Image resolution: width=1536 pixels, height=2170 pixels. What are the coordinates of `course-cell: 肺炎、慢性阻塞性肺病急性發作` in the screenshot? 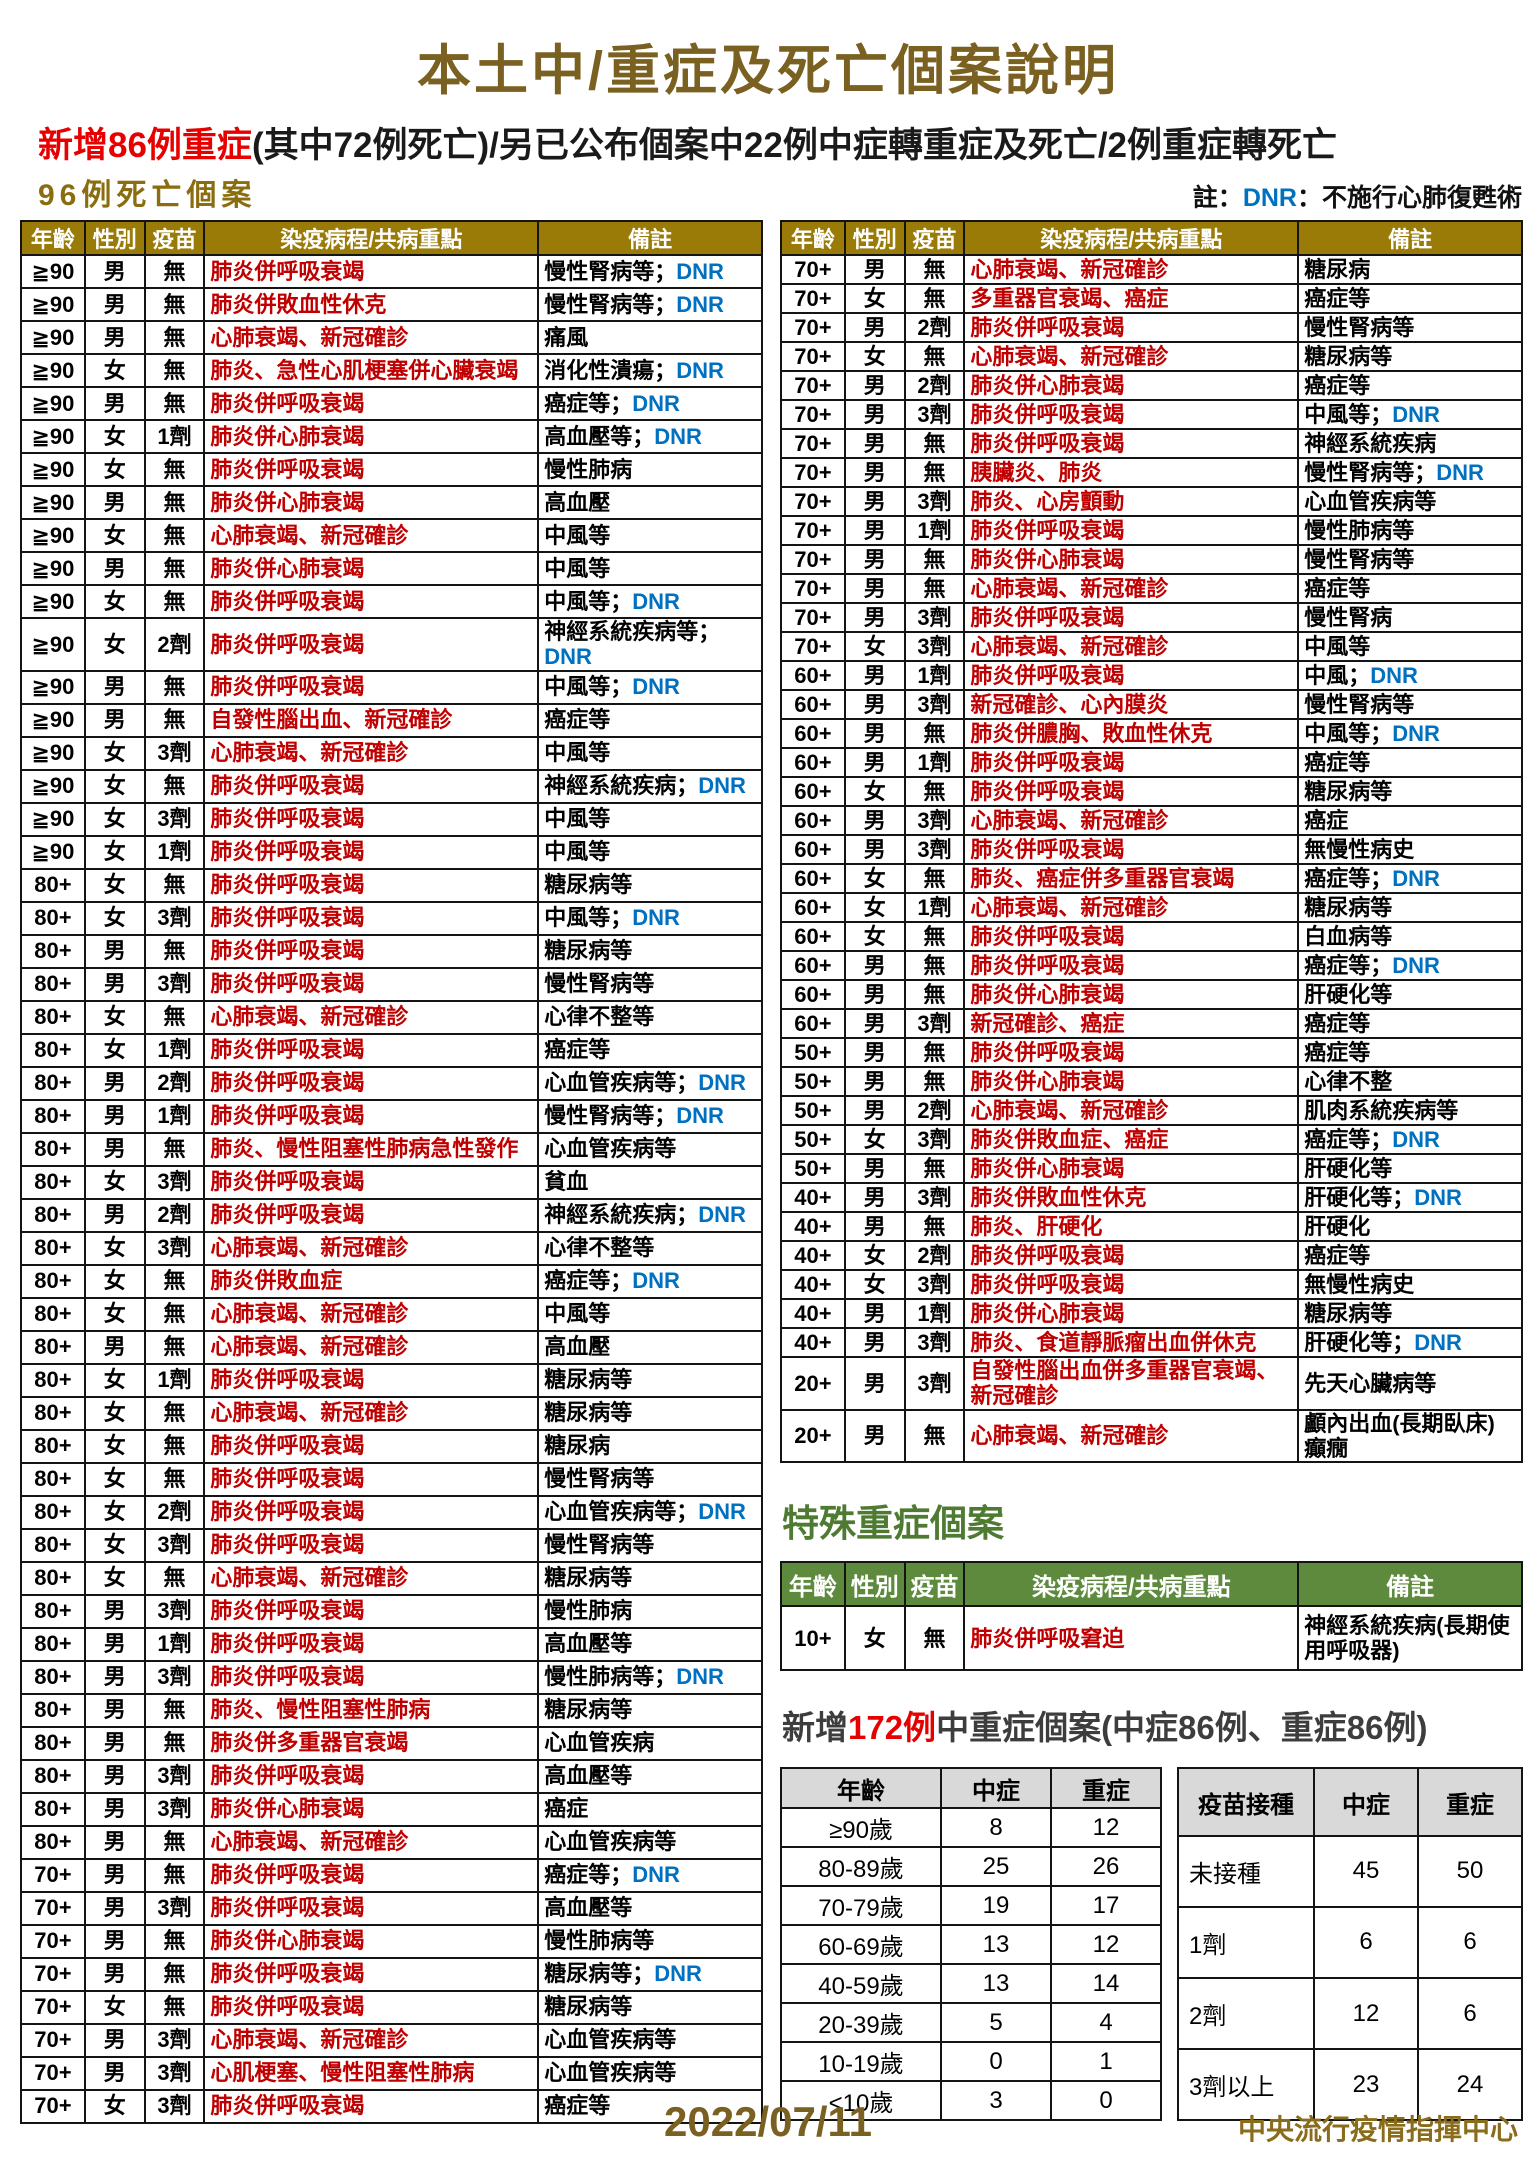 It's located at (371, 1149).